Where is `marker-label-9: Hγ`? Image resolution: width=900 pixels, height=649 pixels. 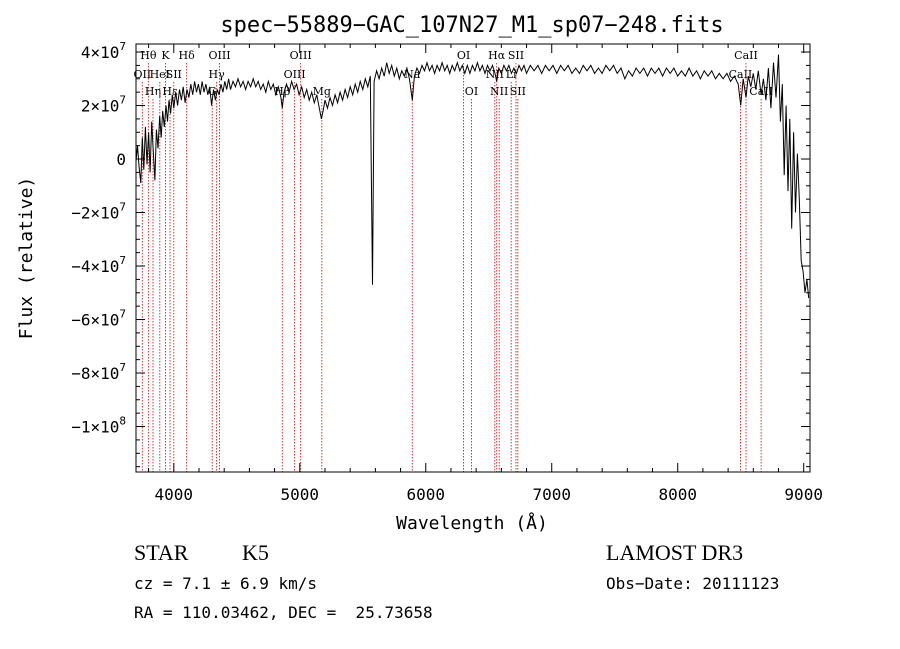 marker-label-9: Hγ is located at coordinates (217, 74).